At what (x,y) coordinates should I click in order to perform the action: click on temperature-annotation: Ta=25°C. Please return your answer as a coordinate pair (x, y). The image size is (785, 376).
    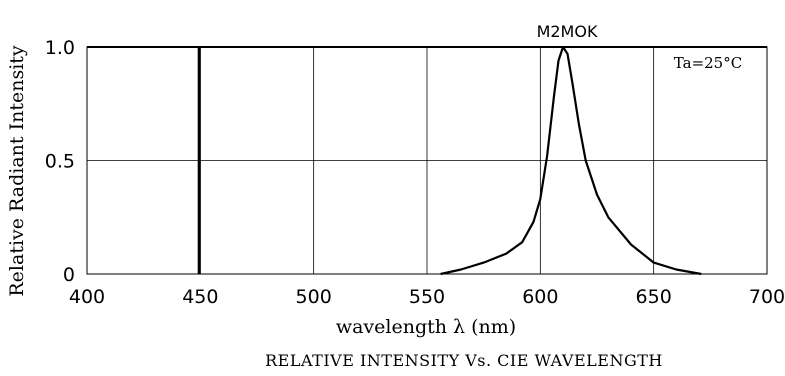
    Looking at the image, I should click on (708, 63).